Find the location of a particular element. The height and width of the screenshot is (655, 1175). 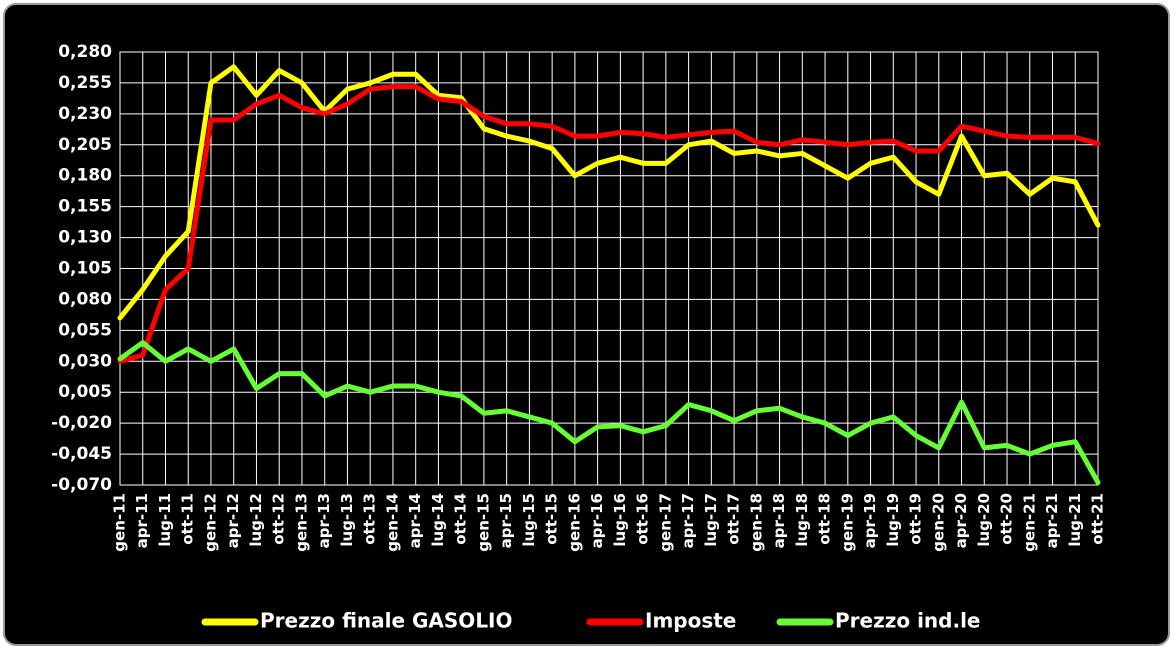

y-tick-label: 0,155 is located at coordinates (85, 207).